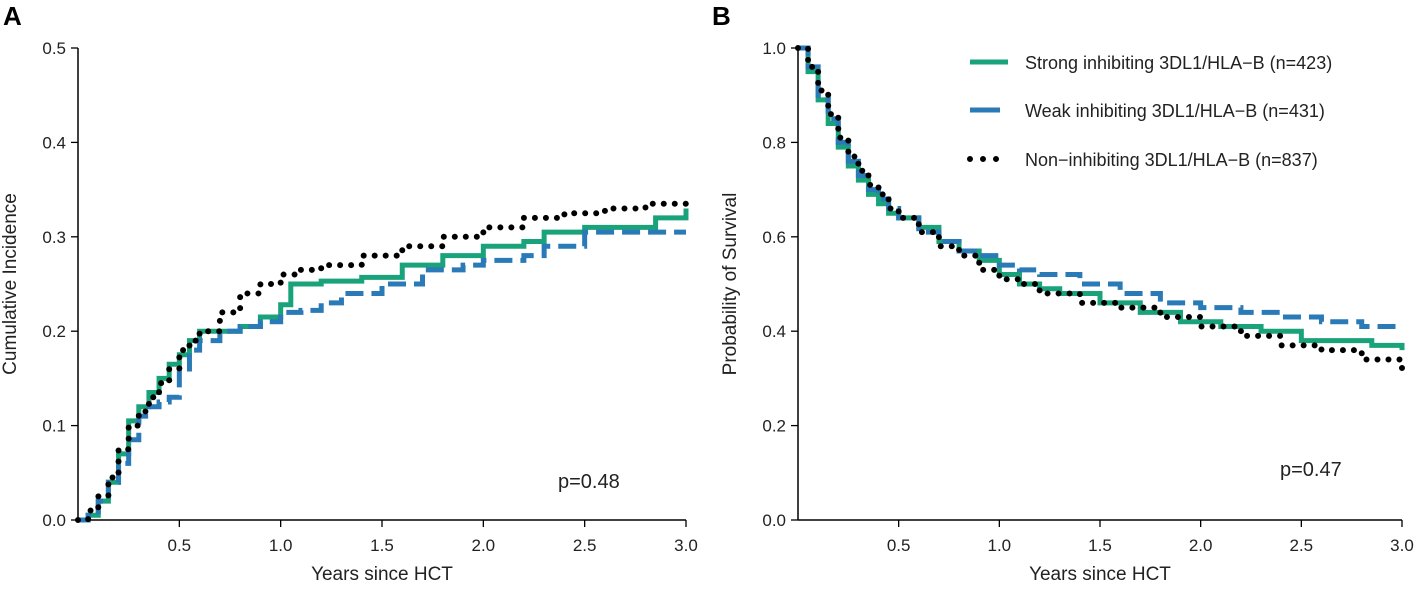 This screenshot has width=1418, height=590. Describe the element at coordinates (54, 237) in the screenshot. I see `y-tick-label: 0.3` at that location.